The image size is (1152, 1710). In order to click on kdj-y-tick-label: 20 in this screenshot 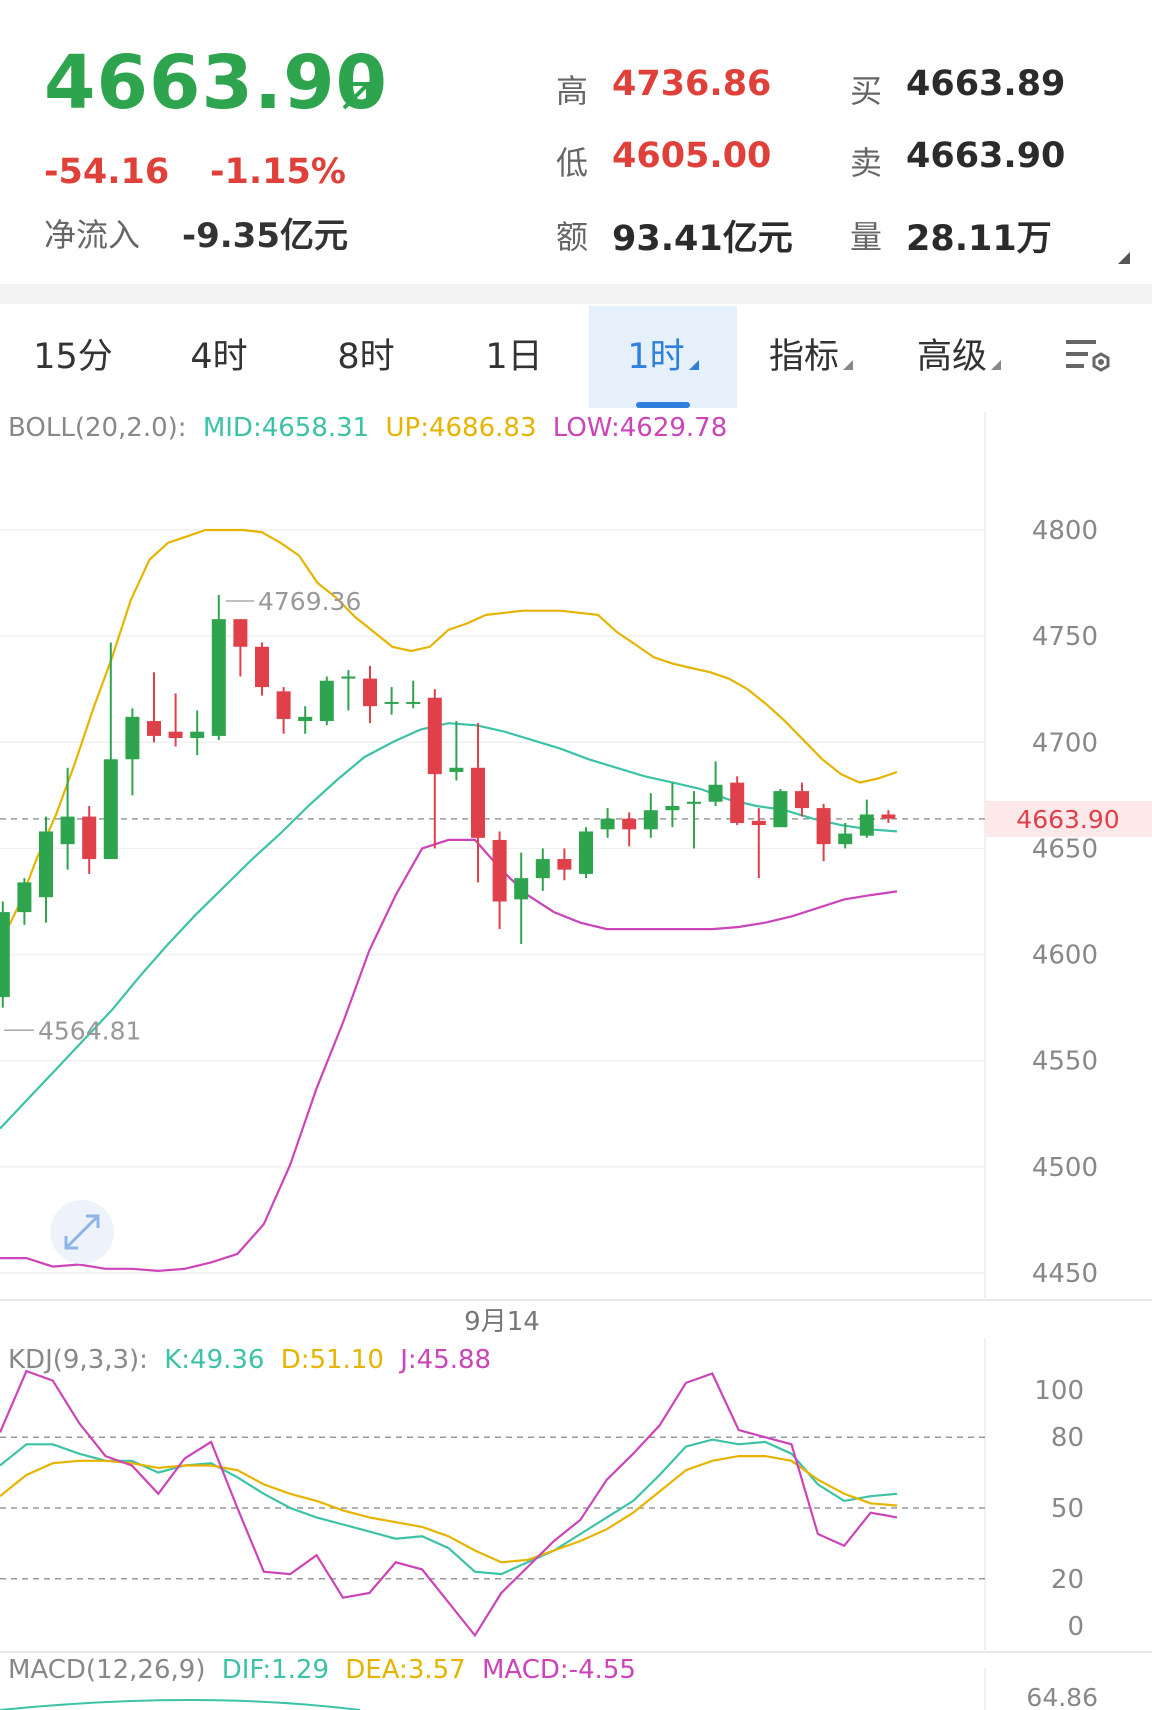, I will do `click(1067, 1580)`.